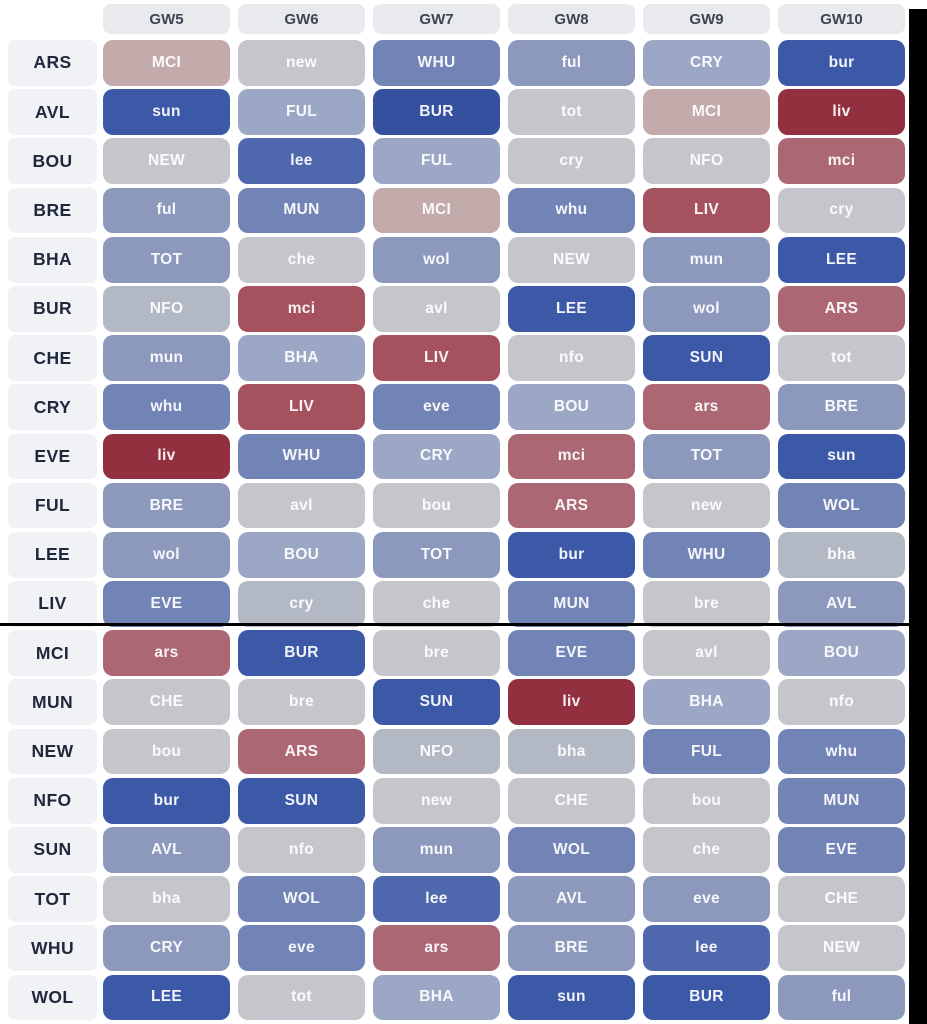 The image size is (927, 1024). What do you see at coordinates (166, 112) in the screenshot?
I see `fixture-cell-avl-gw5: sun` at bounding box center [166, 112].